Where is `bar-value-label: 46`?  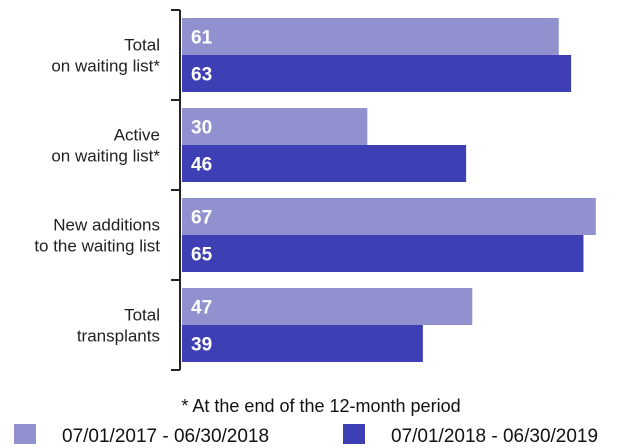 bar-value-label: 46 is located at coordinates (201, 165).